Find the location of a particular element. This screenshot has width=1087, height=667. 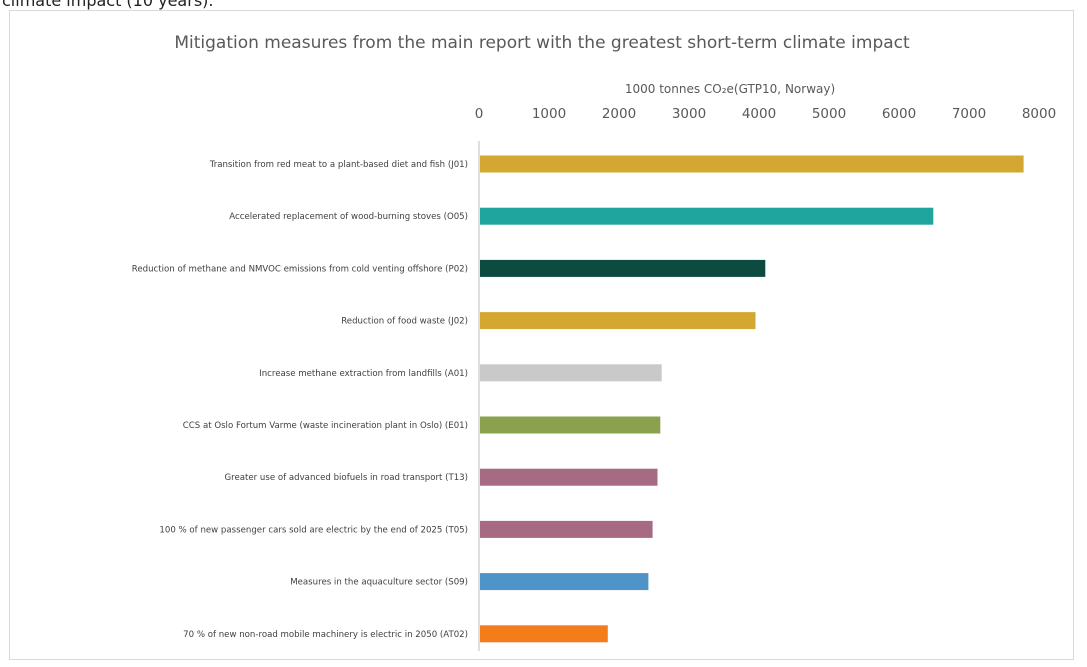

x-axis-ticks: 0 1000 2000 3000 4000 5000 6000 7000 8000 is located at coordinates (765, 114).